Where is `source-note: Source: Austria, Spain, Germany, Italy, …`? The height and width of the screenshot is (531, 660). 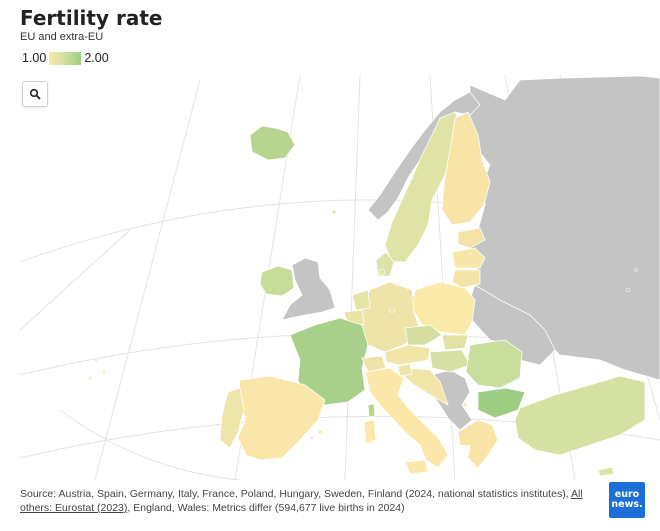 source-note: Source: Austria, Spain, Germany, Italy, … is located at coordinates (310, 501).